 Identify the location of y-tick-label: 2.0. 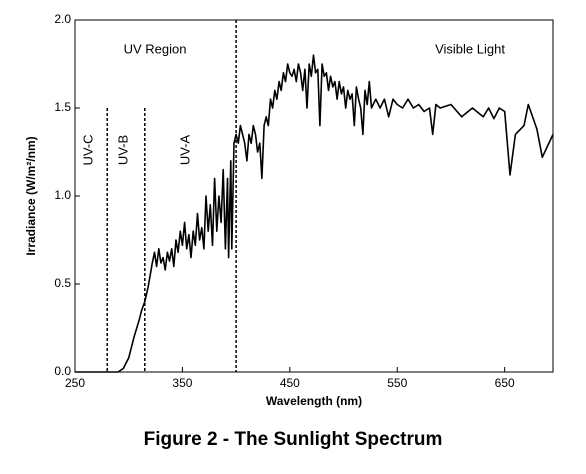
(62, 19).